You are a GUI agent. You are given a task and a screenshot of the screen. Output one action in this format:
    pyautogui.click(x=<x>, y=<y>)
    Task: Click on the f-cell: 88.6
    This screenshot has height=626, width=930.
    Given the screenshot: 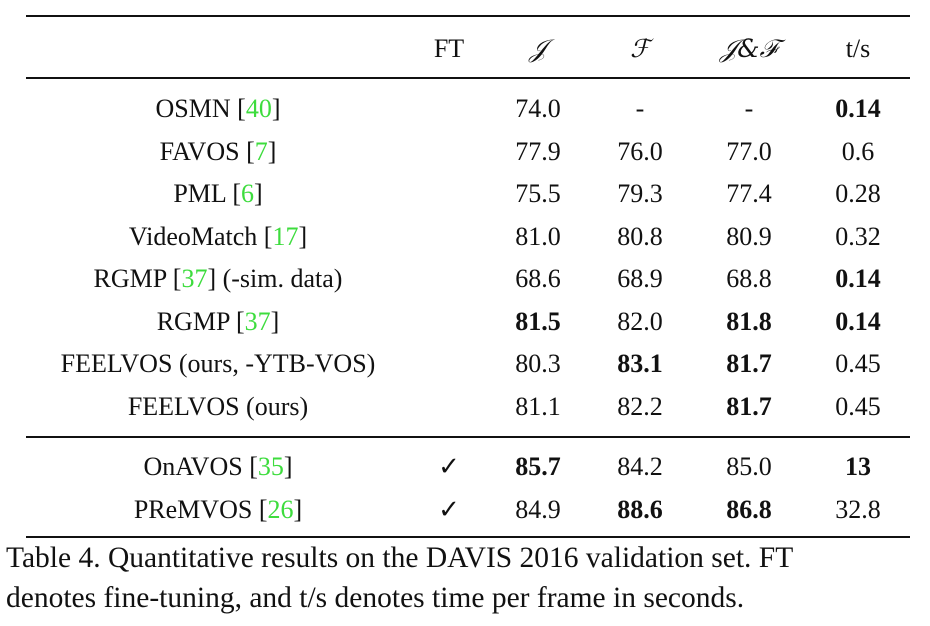 What is the action you would take?
    pyautogui.click(x=640, y=509)
    